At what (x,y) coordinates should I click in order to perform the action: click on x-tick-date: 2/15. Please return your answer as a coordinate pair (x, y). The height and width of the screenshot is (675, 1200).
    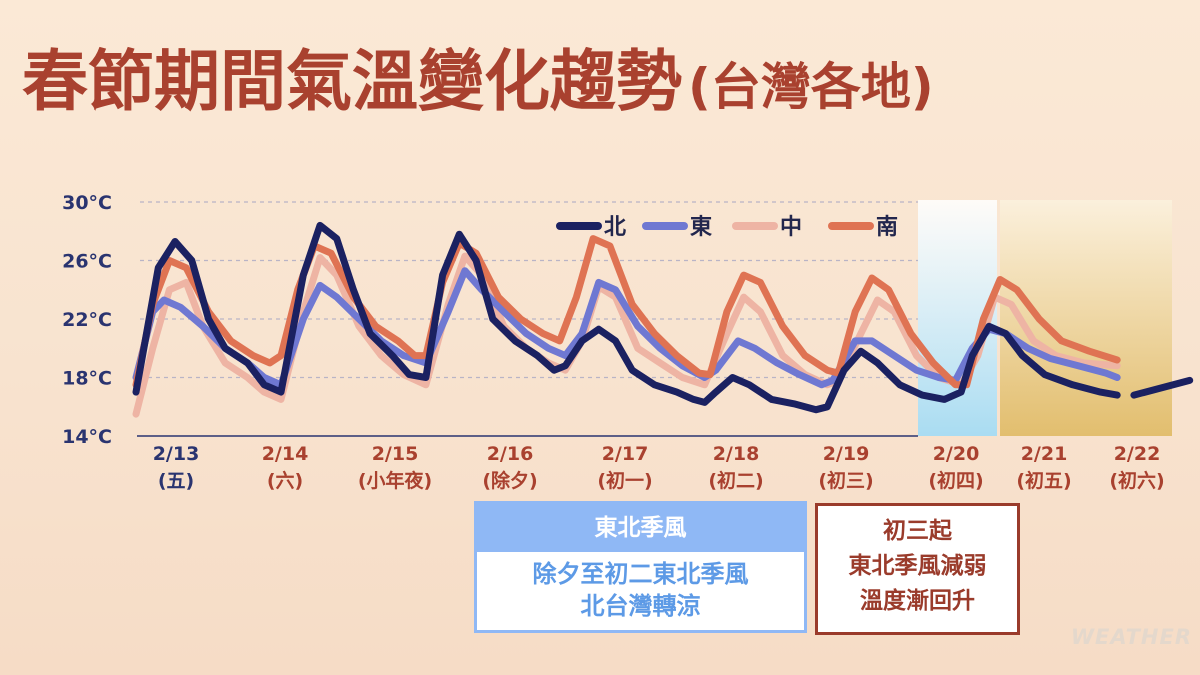
    Looking at the image, I should click on (395, 454).